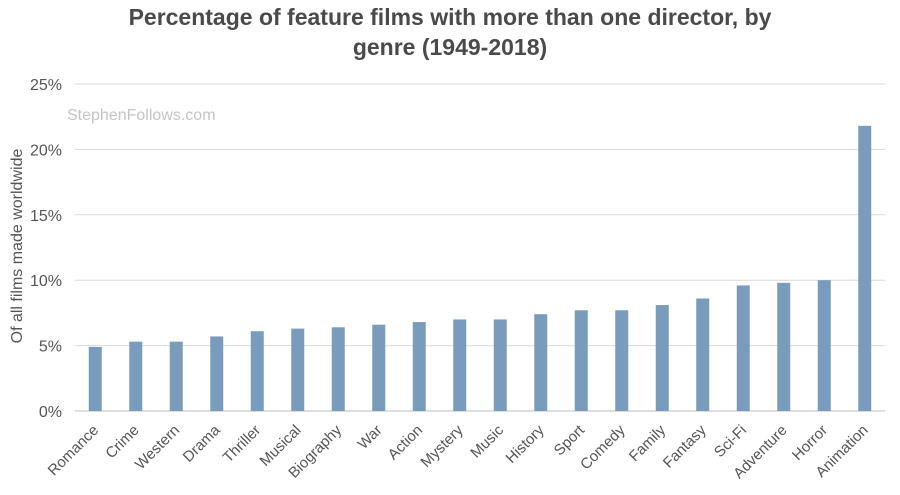 Image resolution: width=900 pixels, height=495 pixels. Describe the element at coordinates (46, 249) in the screenshot. I see `y-axis-ticks: 0% 5% 10% 15% 20% 25%` at that location.